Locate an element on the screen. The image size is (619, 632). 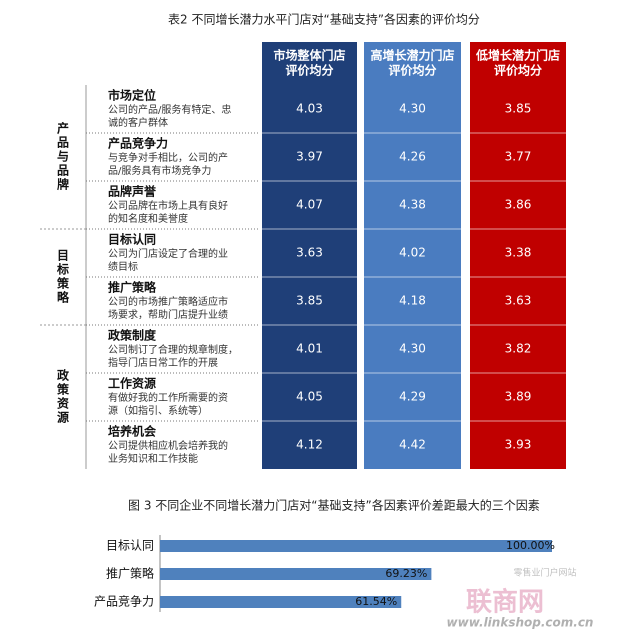
row-desc: 公司品牌在市场上具有良好 is located at coordinates (168, 205).